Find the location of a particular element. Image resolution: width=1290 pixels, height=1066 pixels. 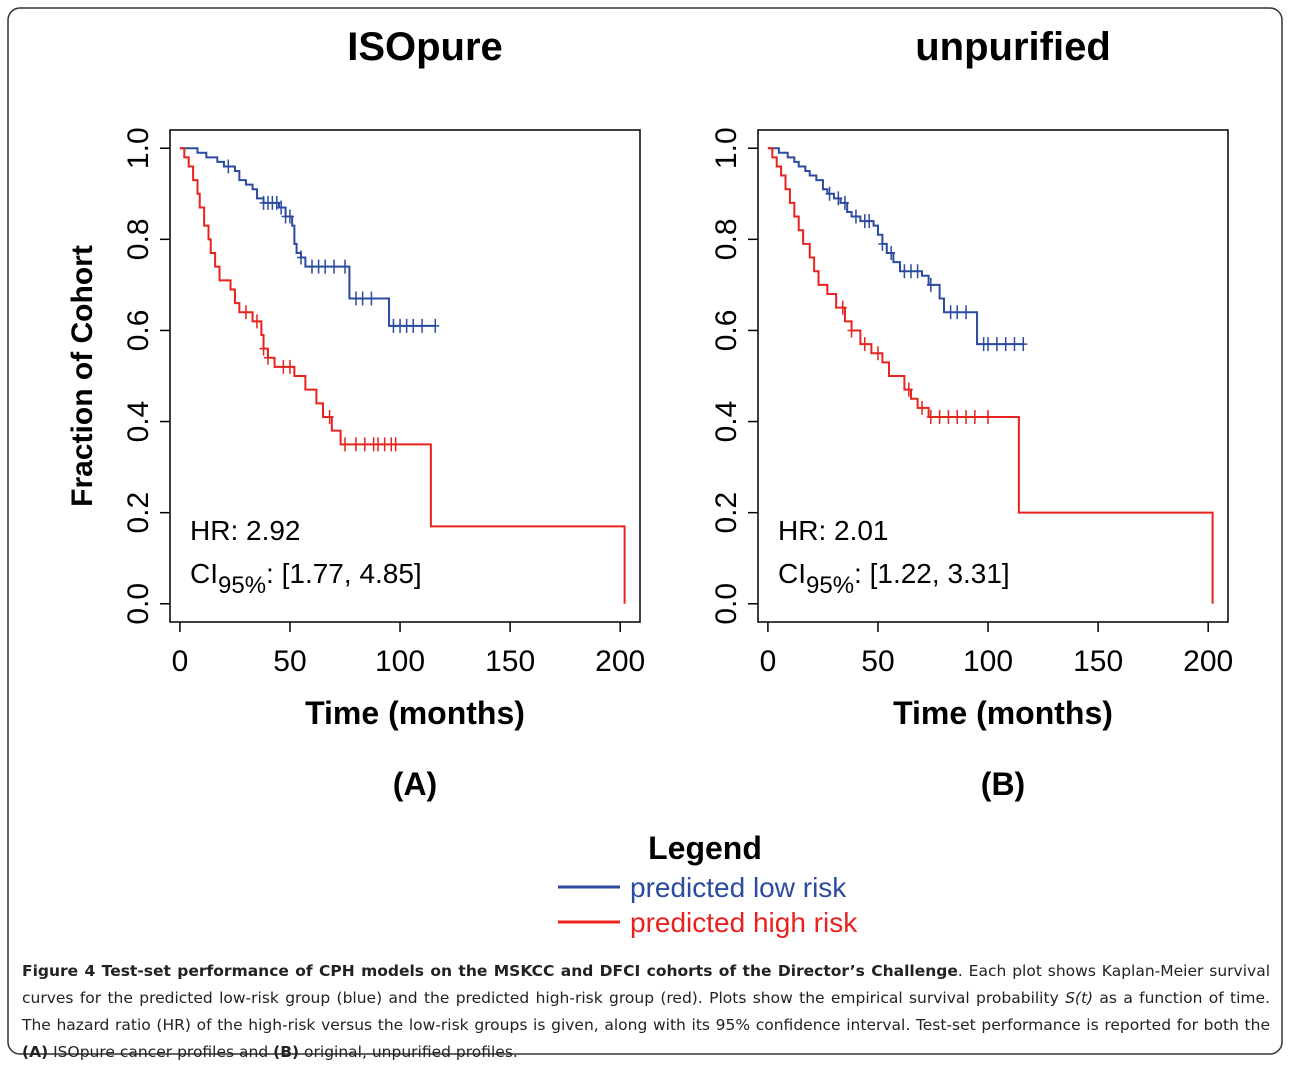

chart-title: ISOpure is located at coordinates (425, 47).